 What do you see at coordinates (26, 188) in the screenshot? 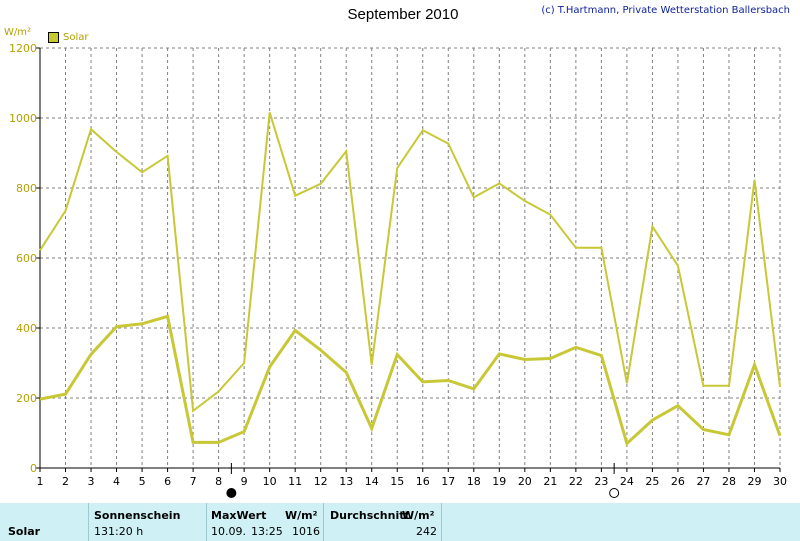
I see `y-tick-label: 800` at bounding box center [26, 188].